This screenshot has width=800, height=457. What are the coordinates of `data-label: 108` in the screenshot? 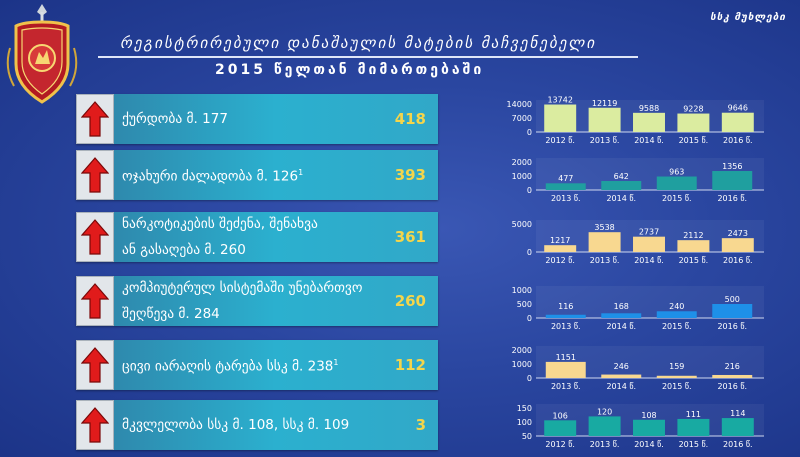 It's located at (648, 415).